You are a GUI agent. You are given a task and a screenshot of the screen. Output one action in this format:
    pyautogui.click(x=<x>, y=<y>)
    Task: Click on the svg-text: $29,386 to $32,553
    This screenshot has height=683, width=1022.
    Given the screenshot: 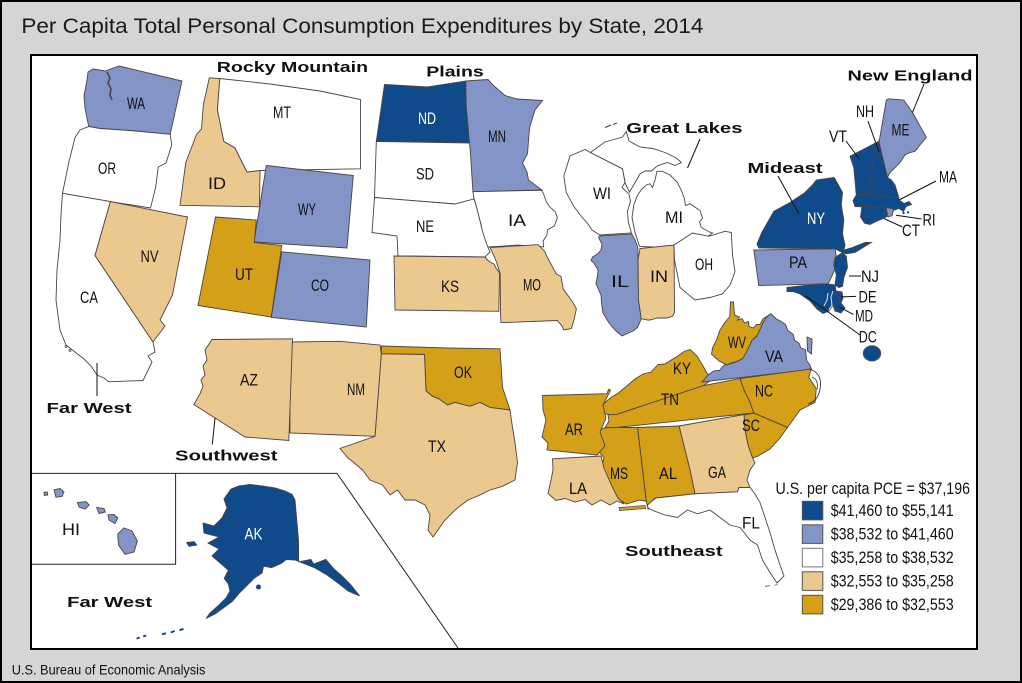 What is the action you would take?
    pyautogui.click(x=892, y=604)
    